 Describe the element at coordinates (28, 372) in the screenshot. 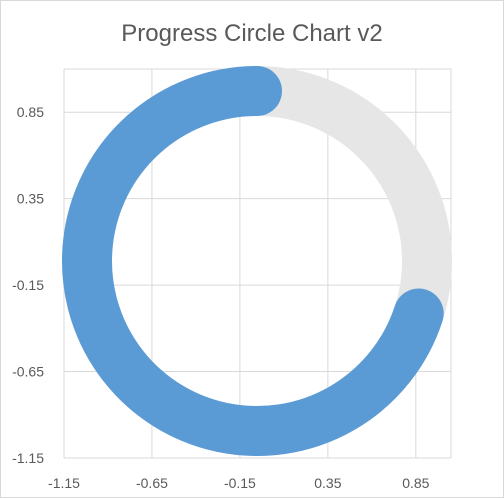

I see `y-tick-label-3: -0.65` at that location.